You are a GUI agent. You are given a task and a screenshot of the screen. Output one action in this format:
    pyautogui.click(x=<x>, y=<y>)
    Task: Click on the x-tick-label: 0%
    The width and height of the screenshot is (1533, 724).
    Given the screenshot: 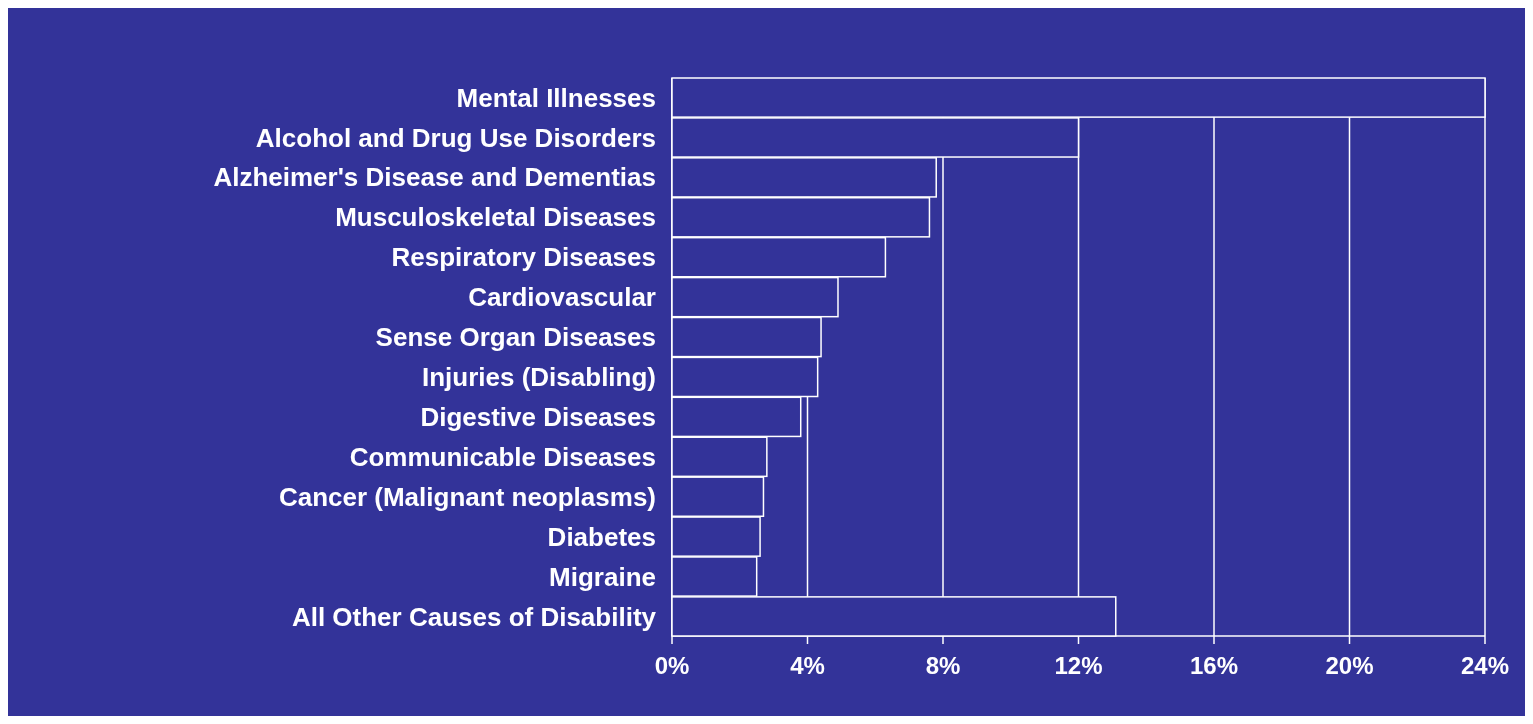 What is the action you would take?
    pyautogui.click(x=672, y=665)
    